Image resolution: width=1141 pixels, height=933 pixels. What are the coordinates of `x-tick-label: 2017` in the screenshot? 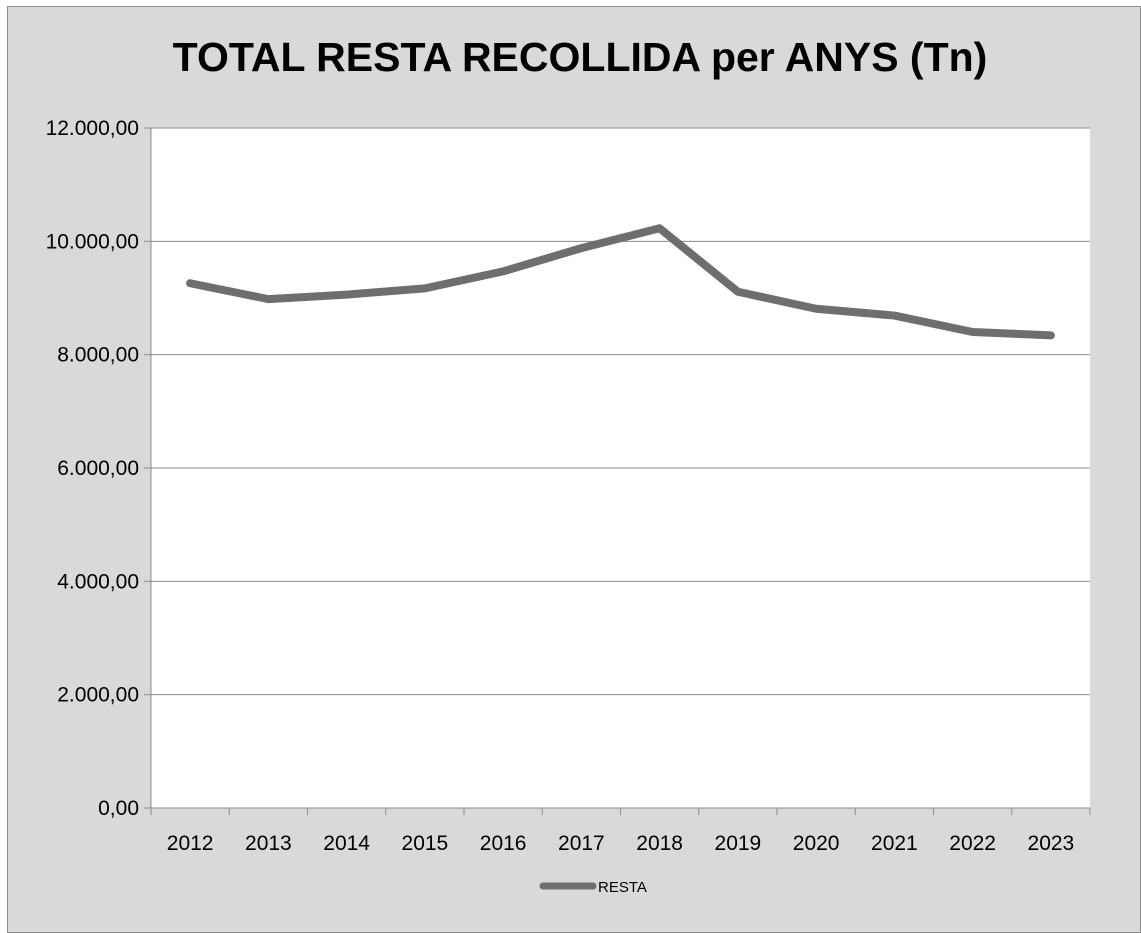 It's located at (581, 843).